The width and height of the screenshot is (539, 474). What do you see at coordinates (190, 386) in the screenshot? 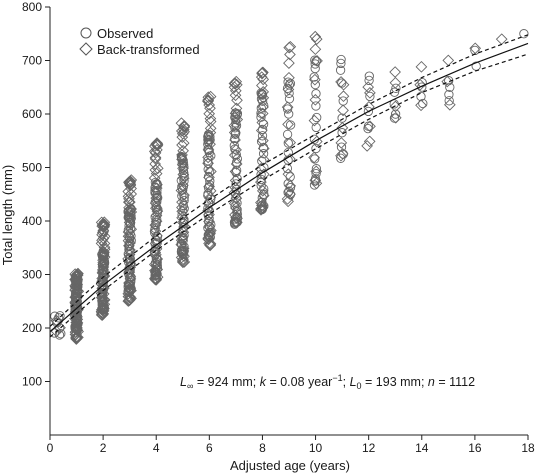
I see `linf-subscript: ∞` at bounding box center [190, 386].